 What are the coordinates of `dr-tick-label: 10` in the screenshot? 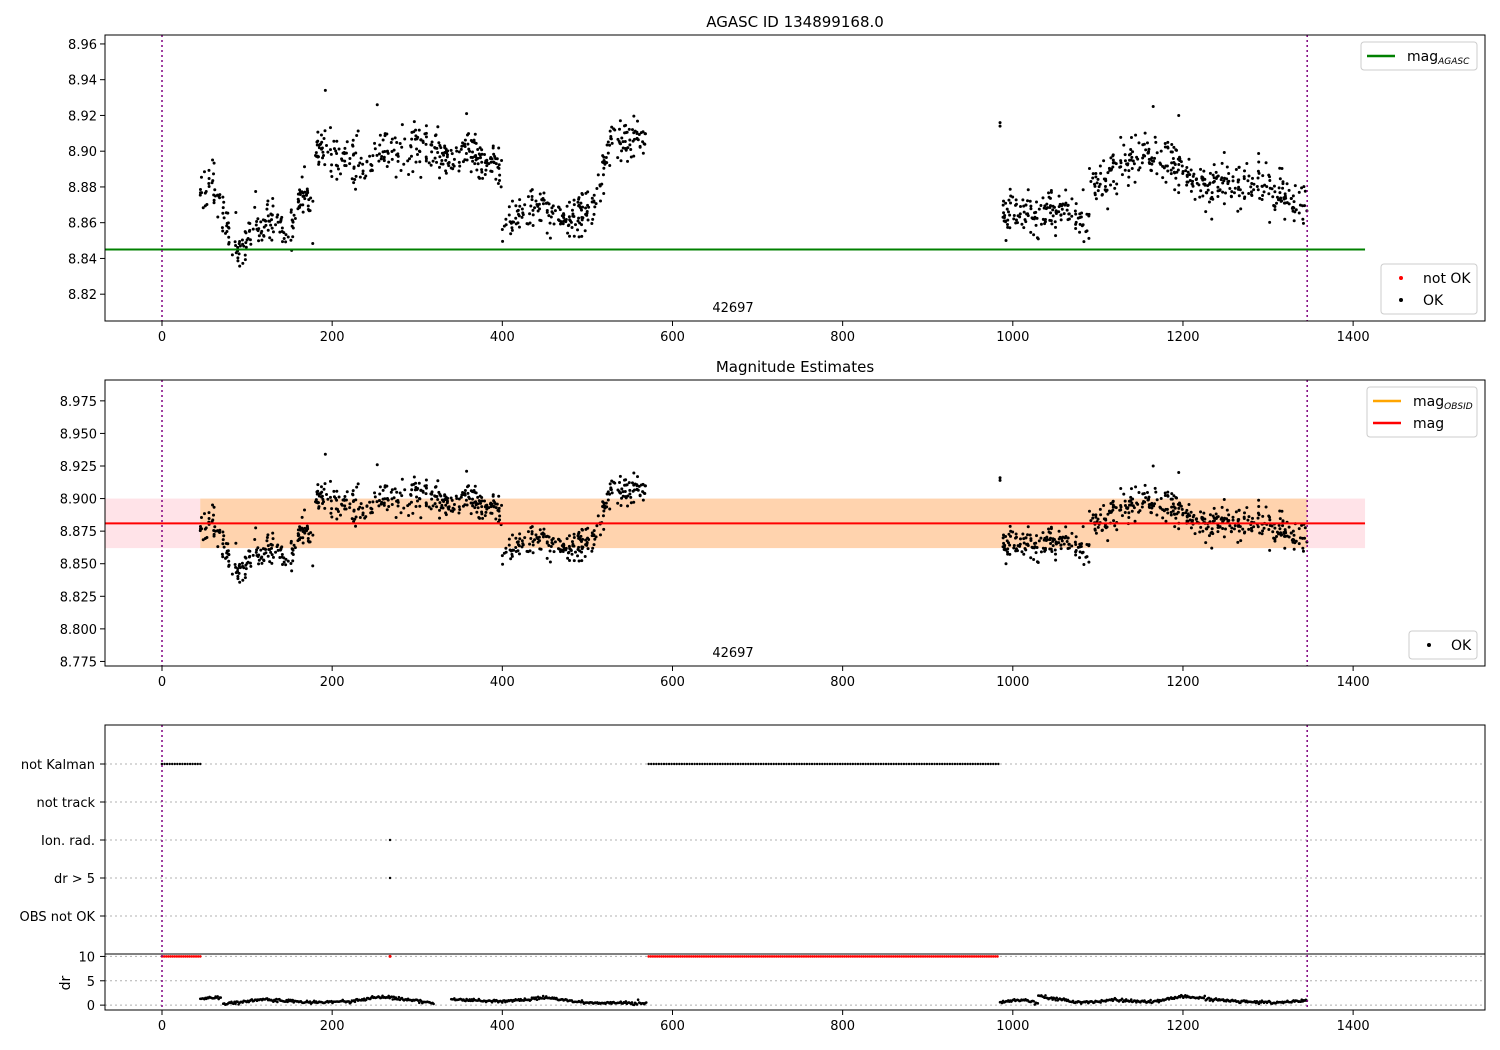 It's located at (86, 957).